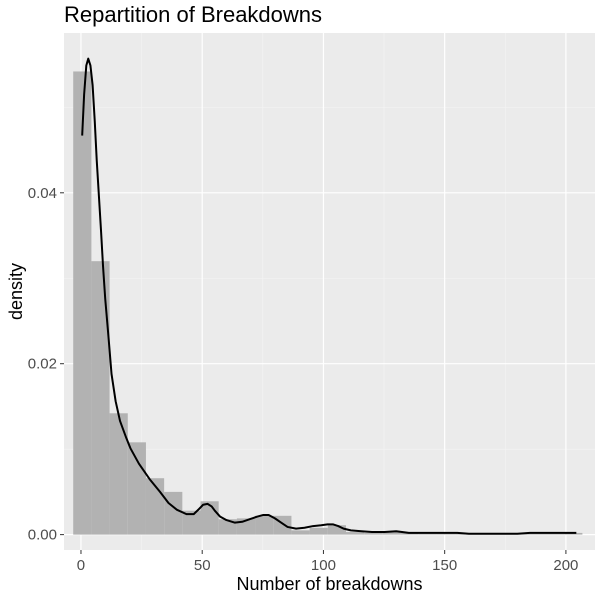  Describe the element at coordinates (16, 291) in the screenshot. I see `y-axis-label: density` at that location.